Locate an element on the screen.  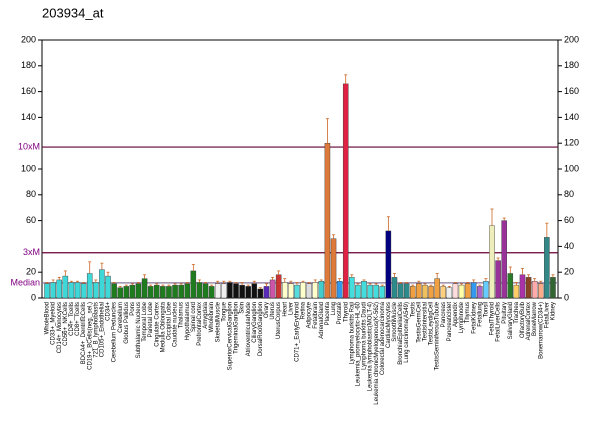
x-tick-label: PancreaticIslet is located at coordinates (450, 322).